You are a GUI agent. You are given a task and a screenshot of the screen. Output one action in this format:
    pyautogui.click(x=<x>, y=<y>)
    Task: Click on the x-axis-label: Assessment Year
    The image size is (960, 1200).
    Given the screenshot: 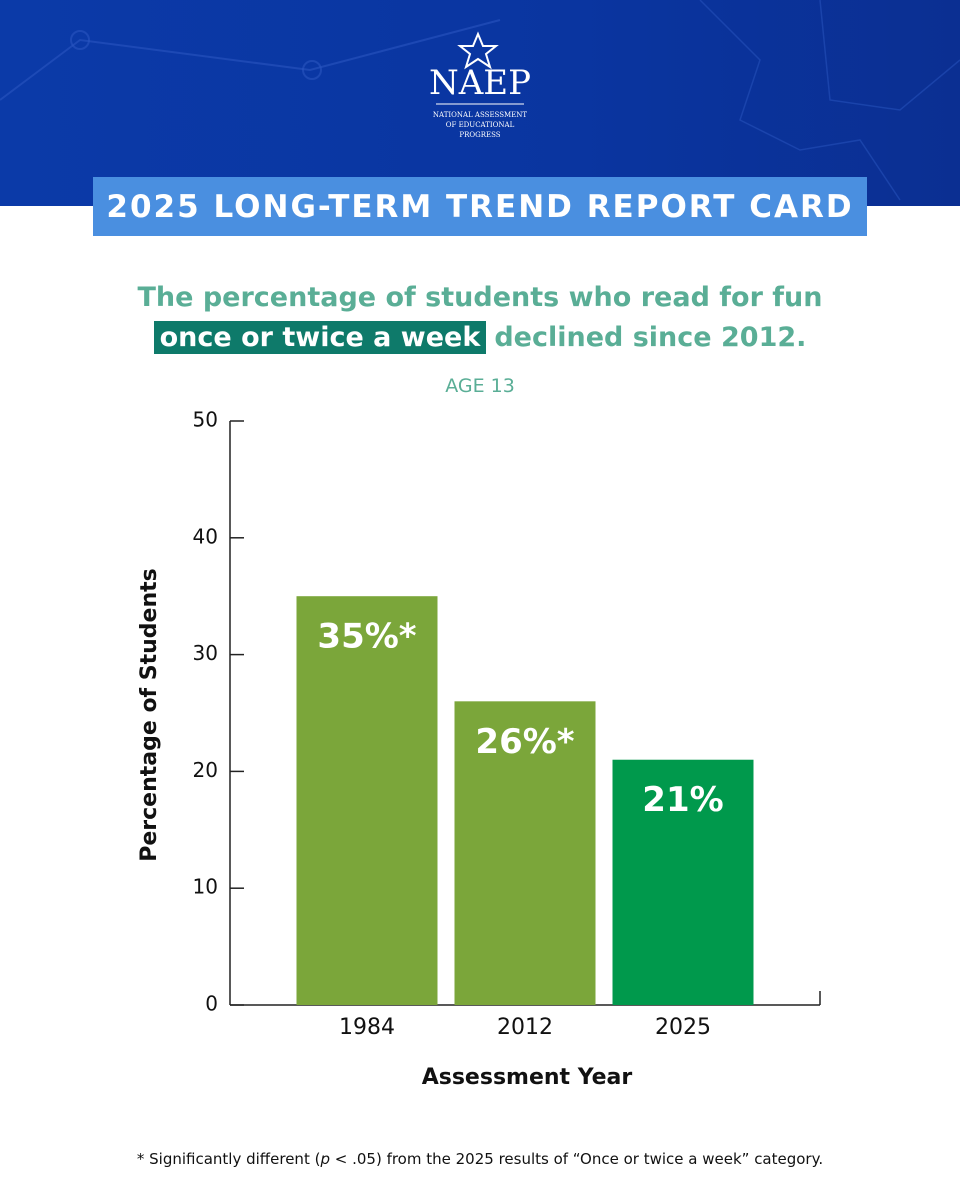 What is the action you would take?
    pyautogui.click(x=527, y=1077)
    